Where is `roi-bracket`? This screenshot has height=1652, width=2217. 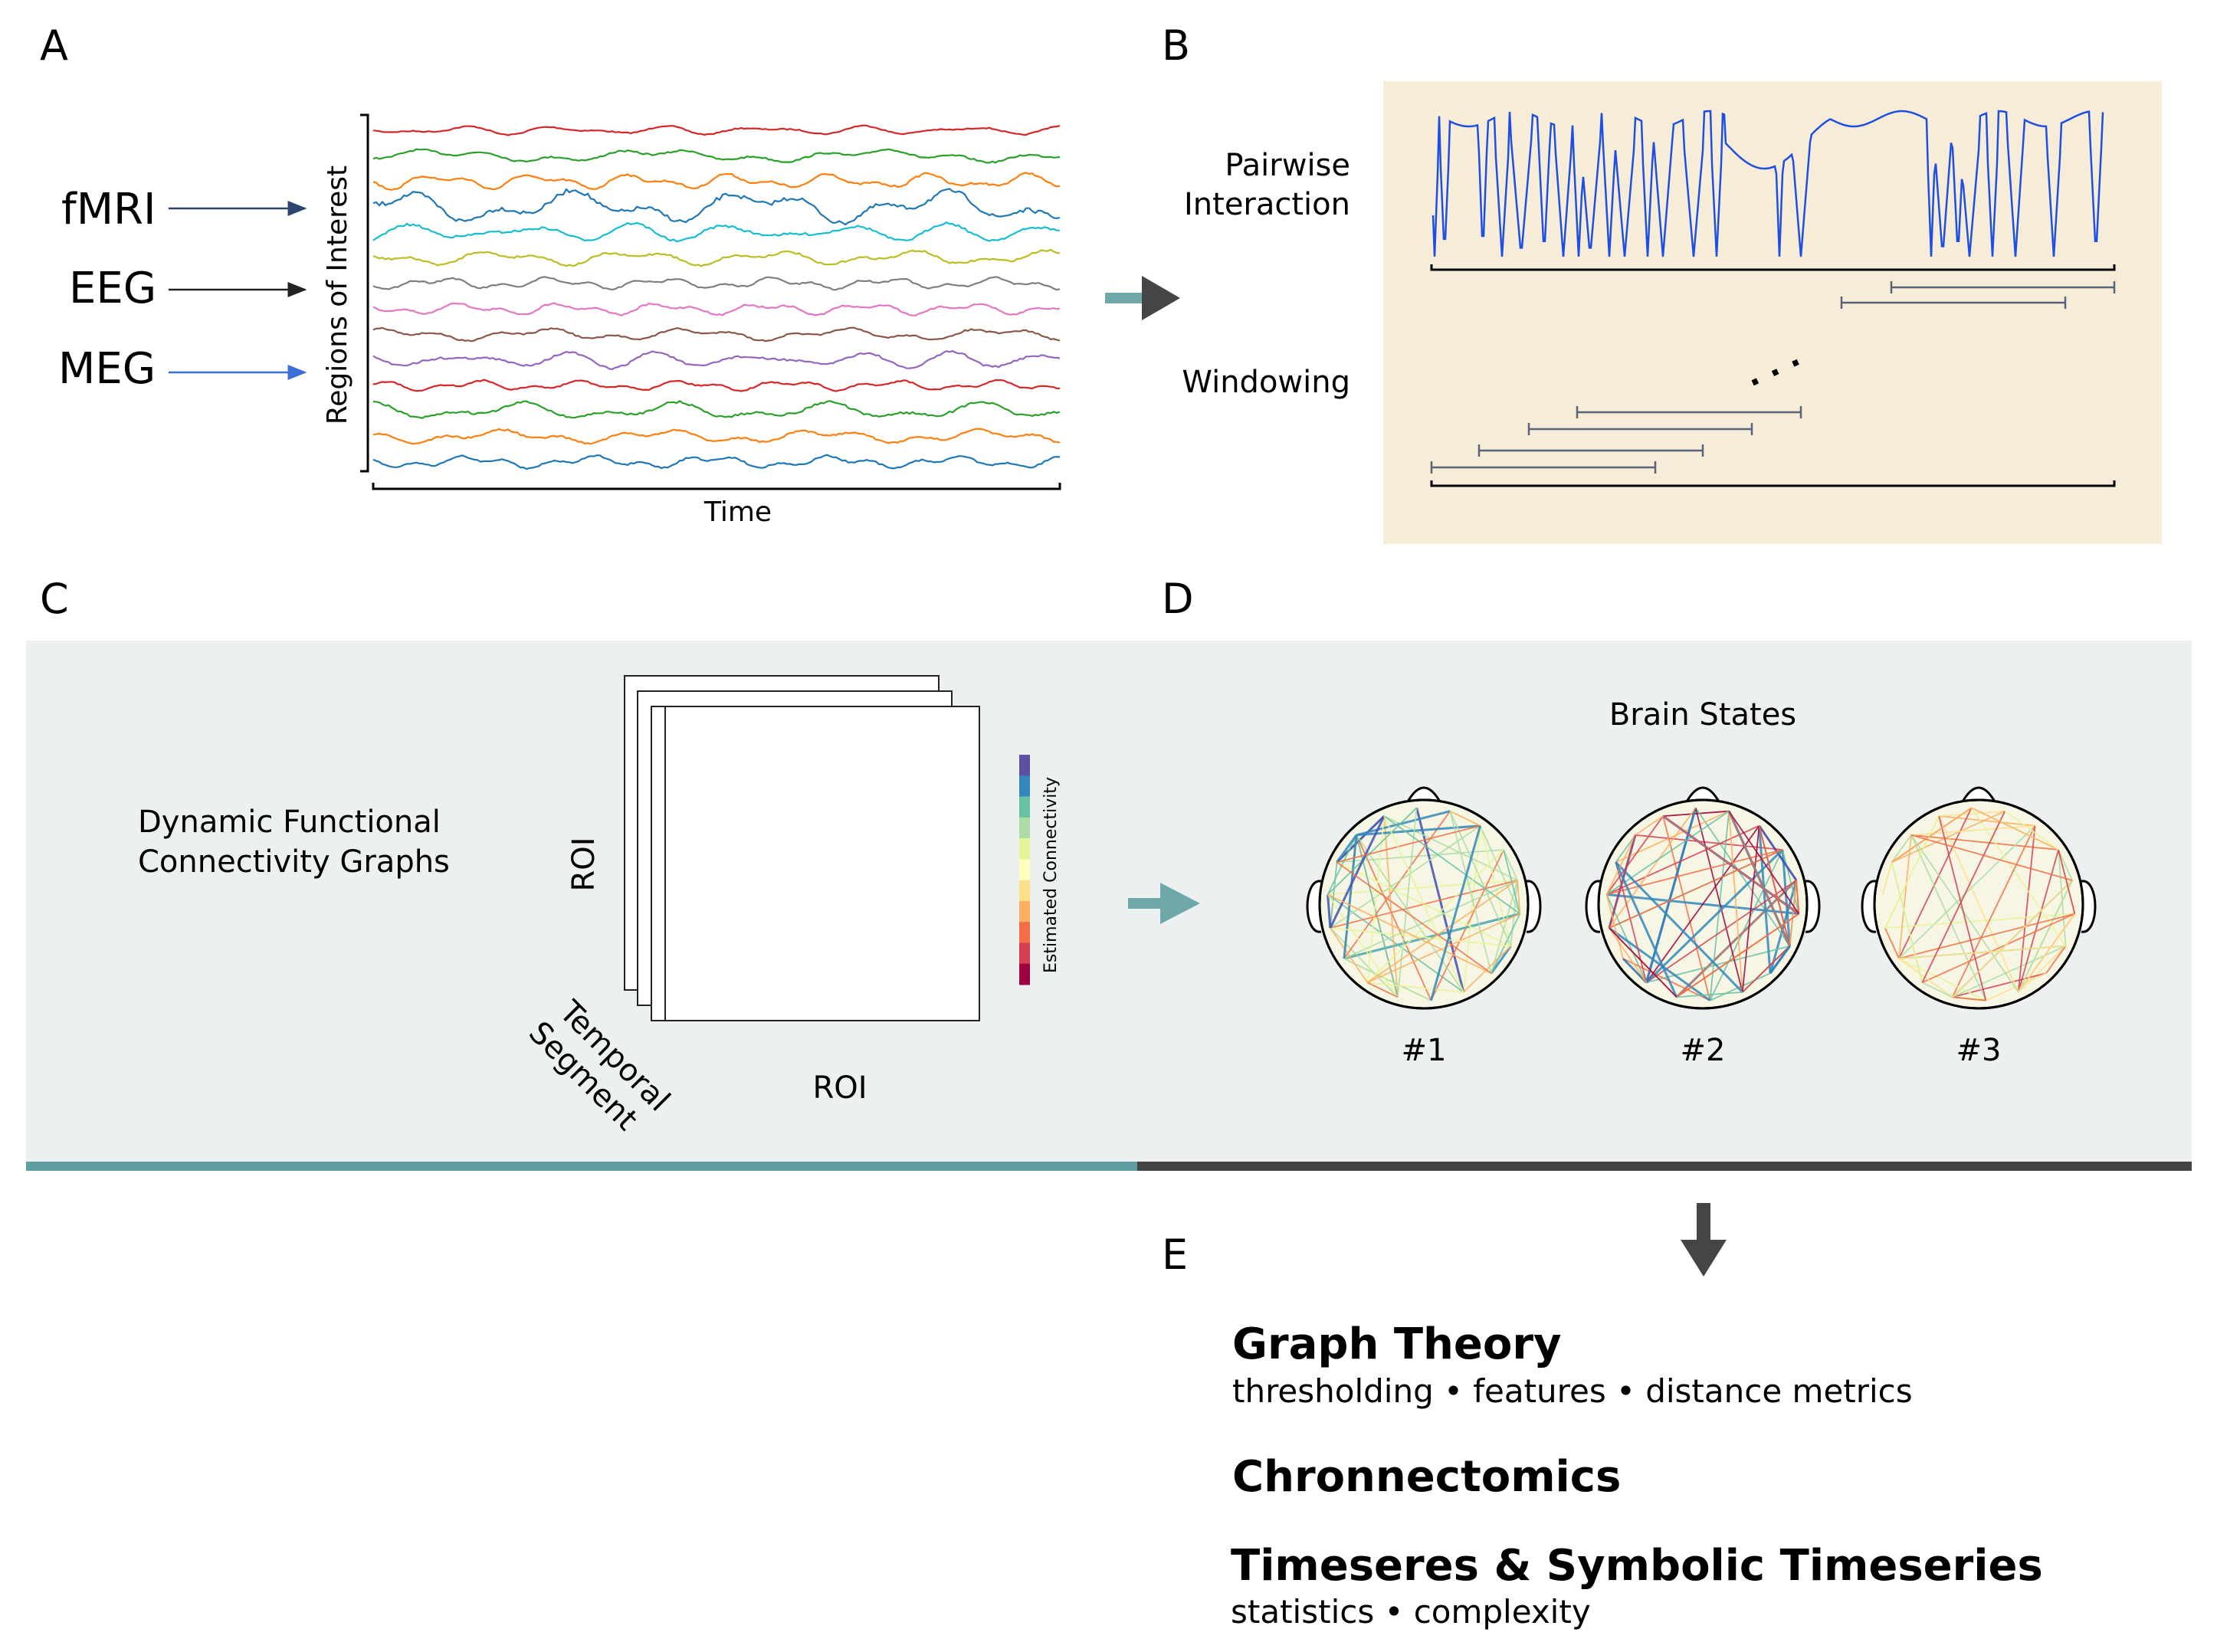 roi-bracket is located at coordinates (364, 293).